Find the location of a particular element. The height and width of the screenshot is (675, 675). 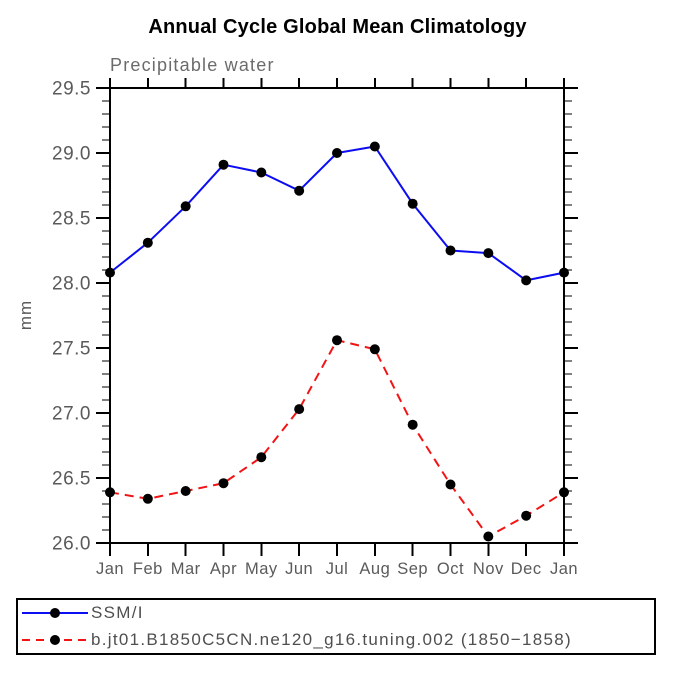

svg-text: Dec is located at coordinates (526, 569).